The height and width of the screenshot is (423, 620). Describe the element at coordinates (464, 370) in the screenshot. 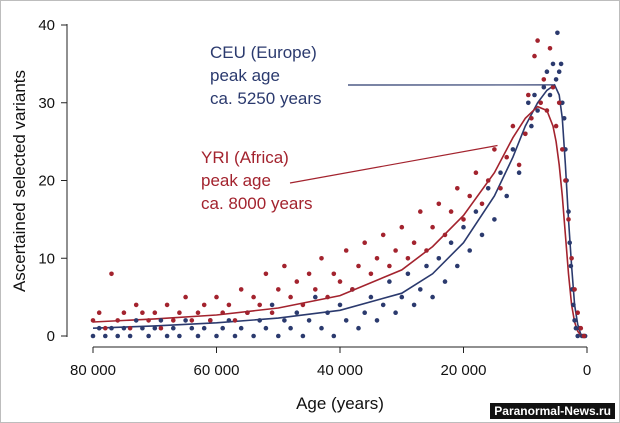

I see `x-tick-label: 20 000` at that location.